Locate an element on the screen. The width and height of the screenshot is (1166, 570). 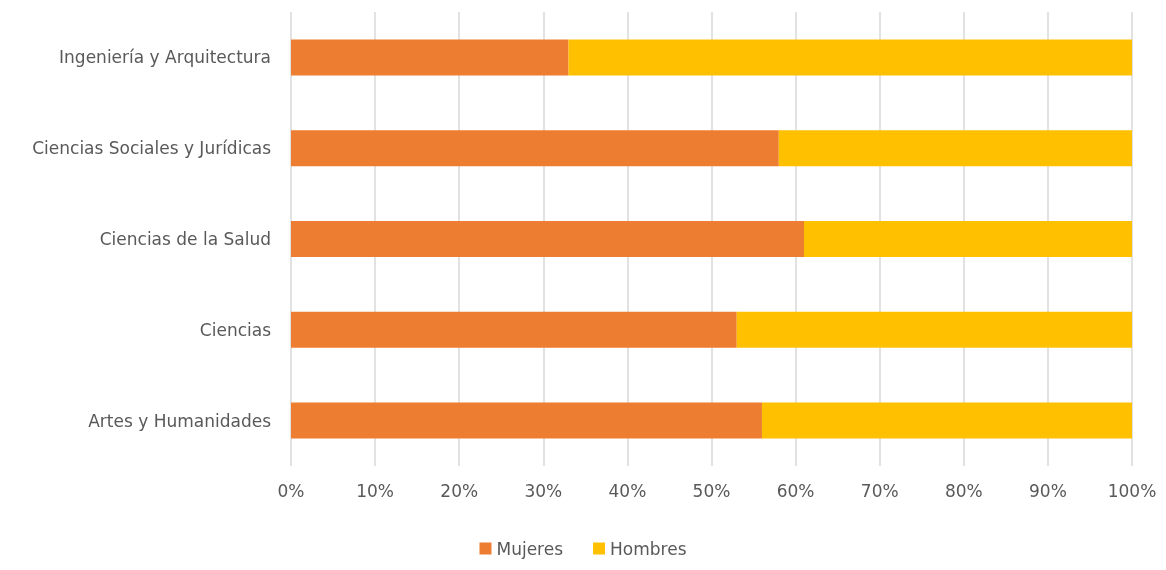
y-tick-label: Ciencias Sociales y Jurídicas is located at coordinates (152, 148).